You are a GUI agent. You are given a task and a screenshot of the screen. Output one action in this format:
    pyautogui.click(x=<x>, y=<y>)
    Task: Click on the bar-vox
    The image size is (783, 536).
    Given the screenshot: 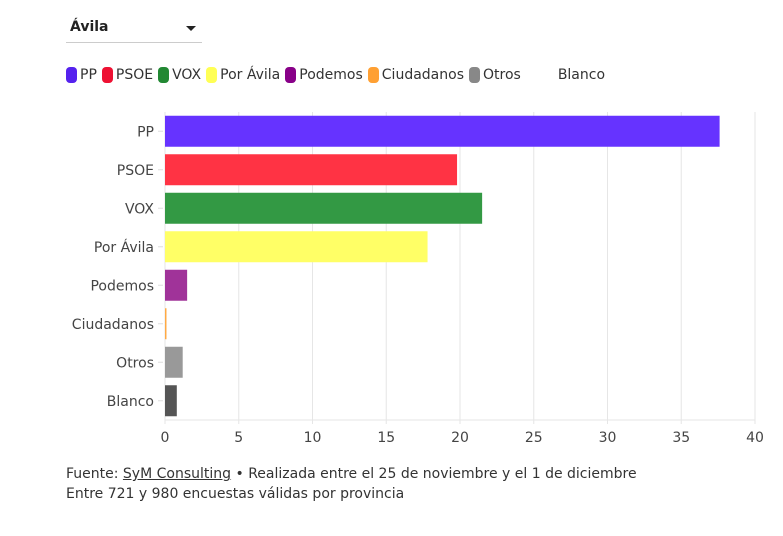 What is the action you would take?
    pyautogui.click(x=324, y=208)
    